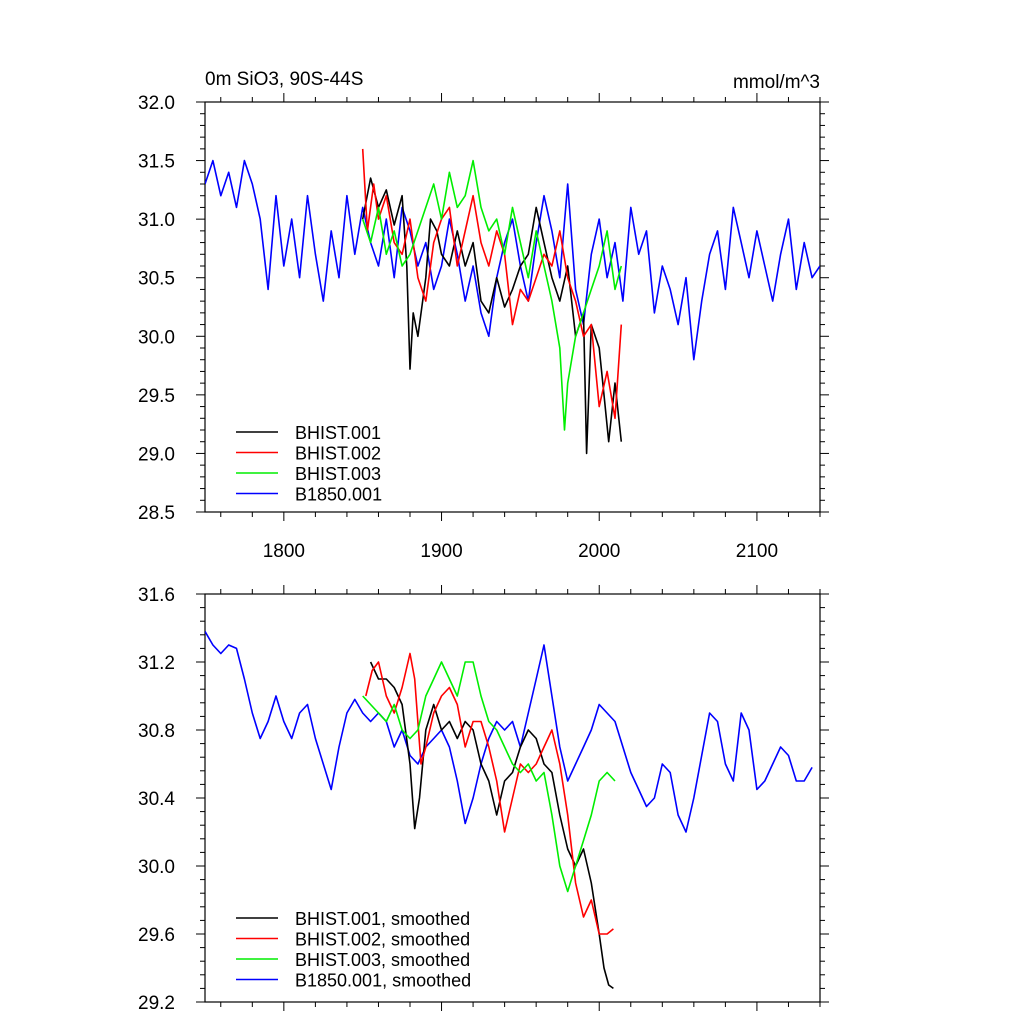 The width and height of the screenshot is (1024, 1024). What do you see at coordinates (382, 940) in the screenshot?
I see `legend-label: BHIST.002, smoothed` at bounding box center [382, 940].